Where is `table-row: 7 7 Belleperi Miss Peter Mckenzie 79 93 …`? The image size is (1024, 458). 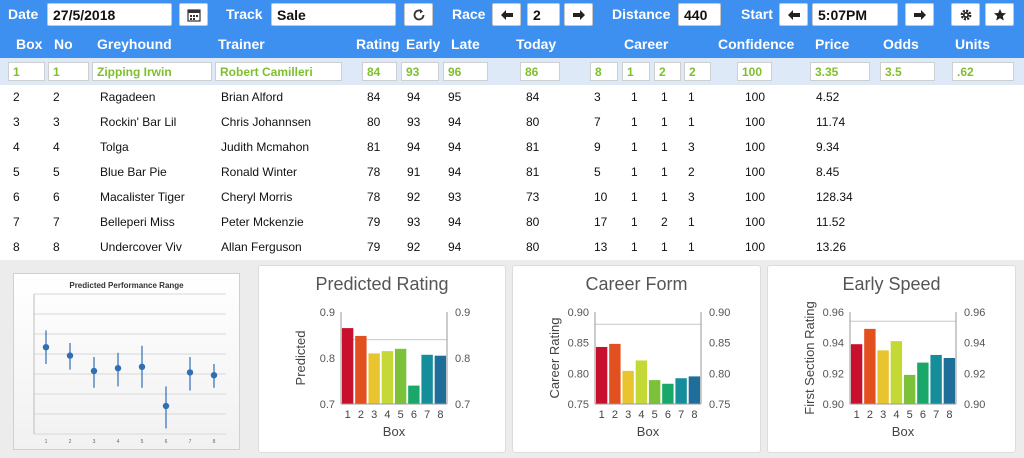 table-row: 7 7 Belleperi Miss Peter Mckenzie 79 93 … is located at coordinates (512, 222).